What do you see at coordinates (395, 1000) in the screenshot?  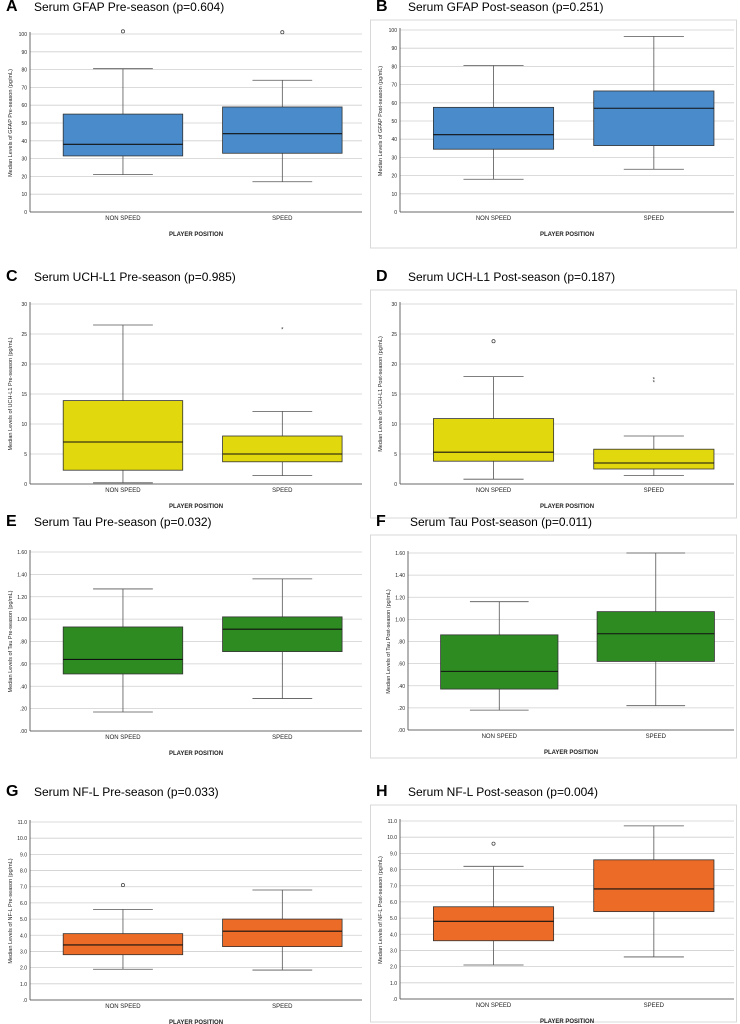 I see `y-tick-label: .0` at bounding box center [395, 1000].